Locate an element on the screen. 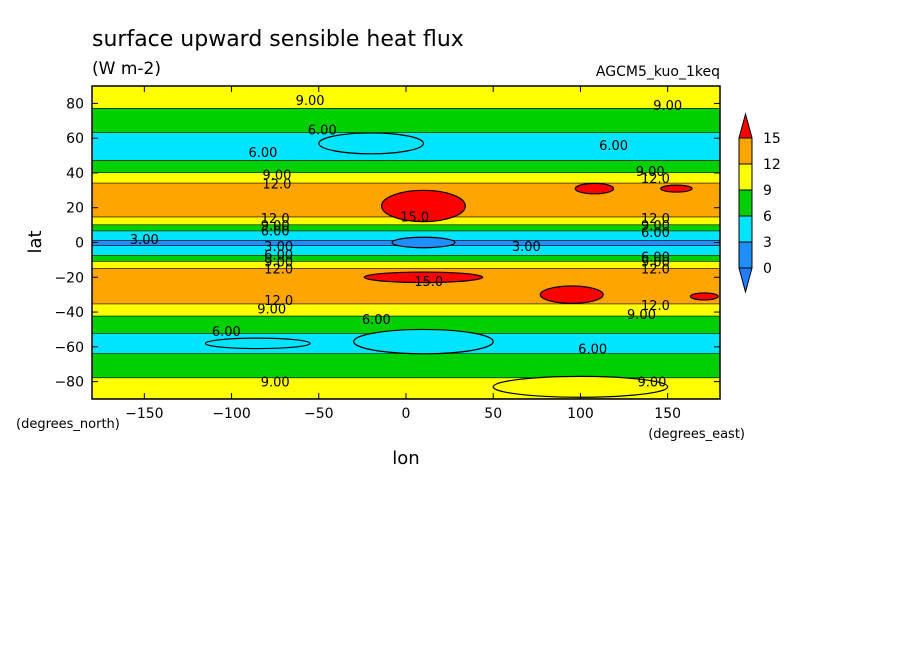 The height and width of the screenshot is (654, 904). chart-title: surface upward sensible heat flux is located at coordinates (278, 39).